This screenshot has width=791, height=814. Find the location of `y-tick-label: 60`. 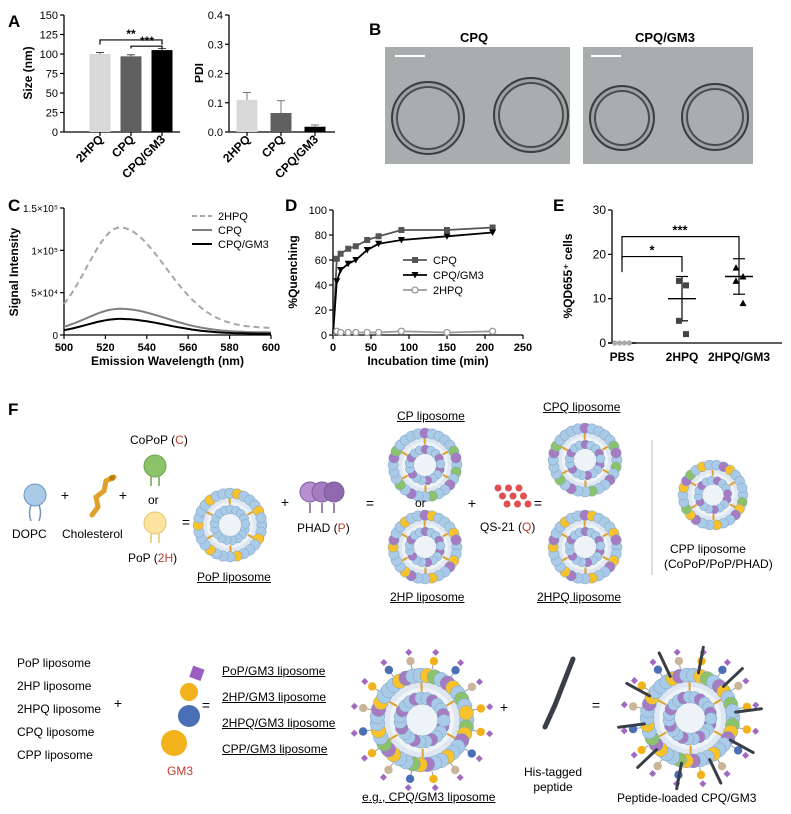

y-tick-label: 60 is located at coordinates (321, 261).